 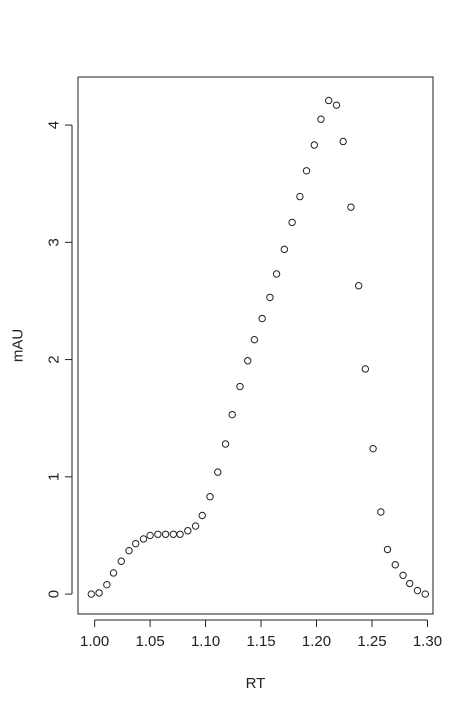 What do you see at coordinates (54, 477) in the screenshot?
I see `y-tick-label: 1` at bounding box center [54, 477].